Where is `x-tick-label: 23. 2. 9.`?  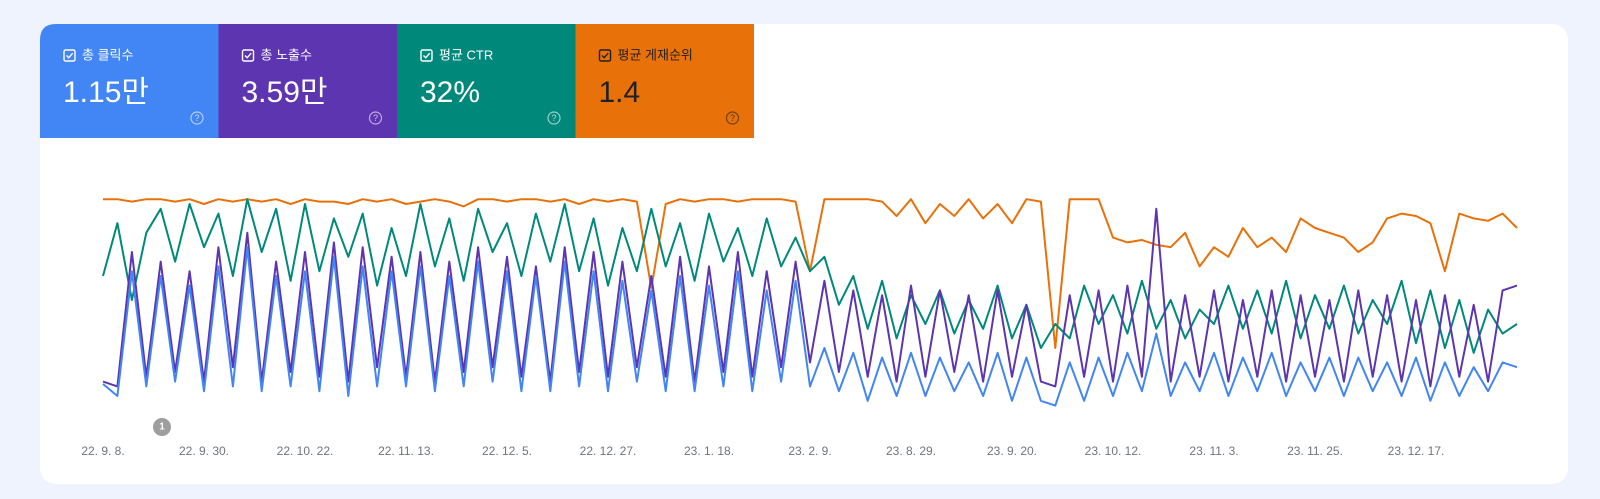 x-tick-label: 23. 2. 9. is located at coordinates (809, 451).